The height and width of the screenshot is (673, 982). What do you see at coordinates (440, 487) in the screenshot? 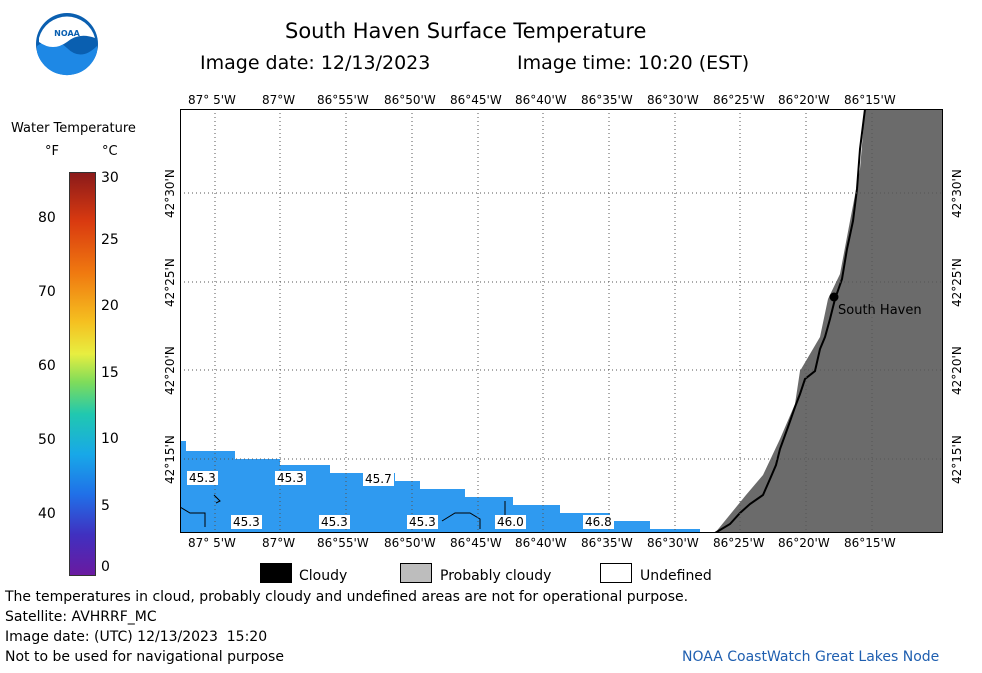
I see `sst-swath` at bounding box center [440, 487].